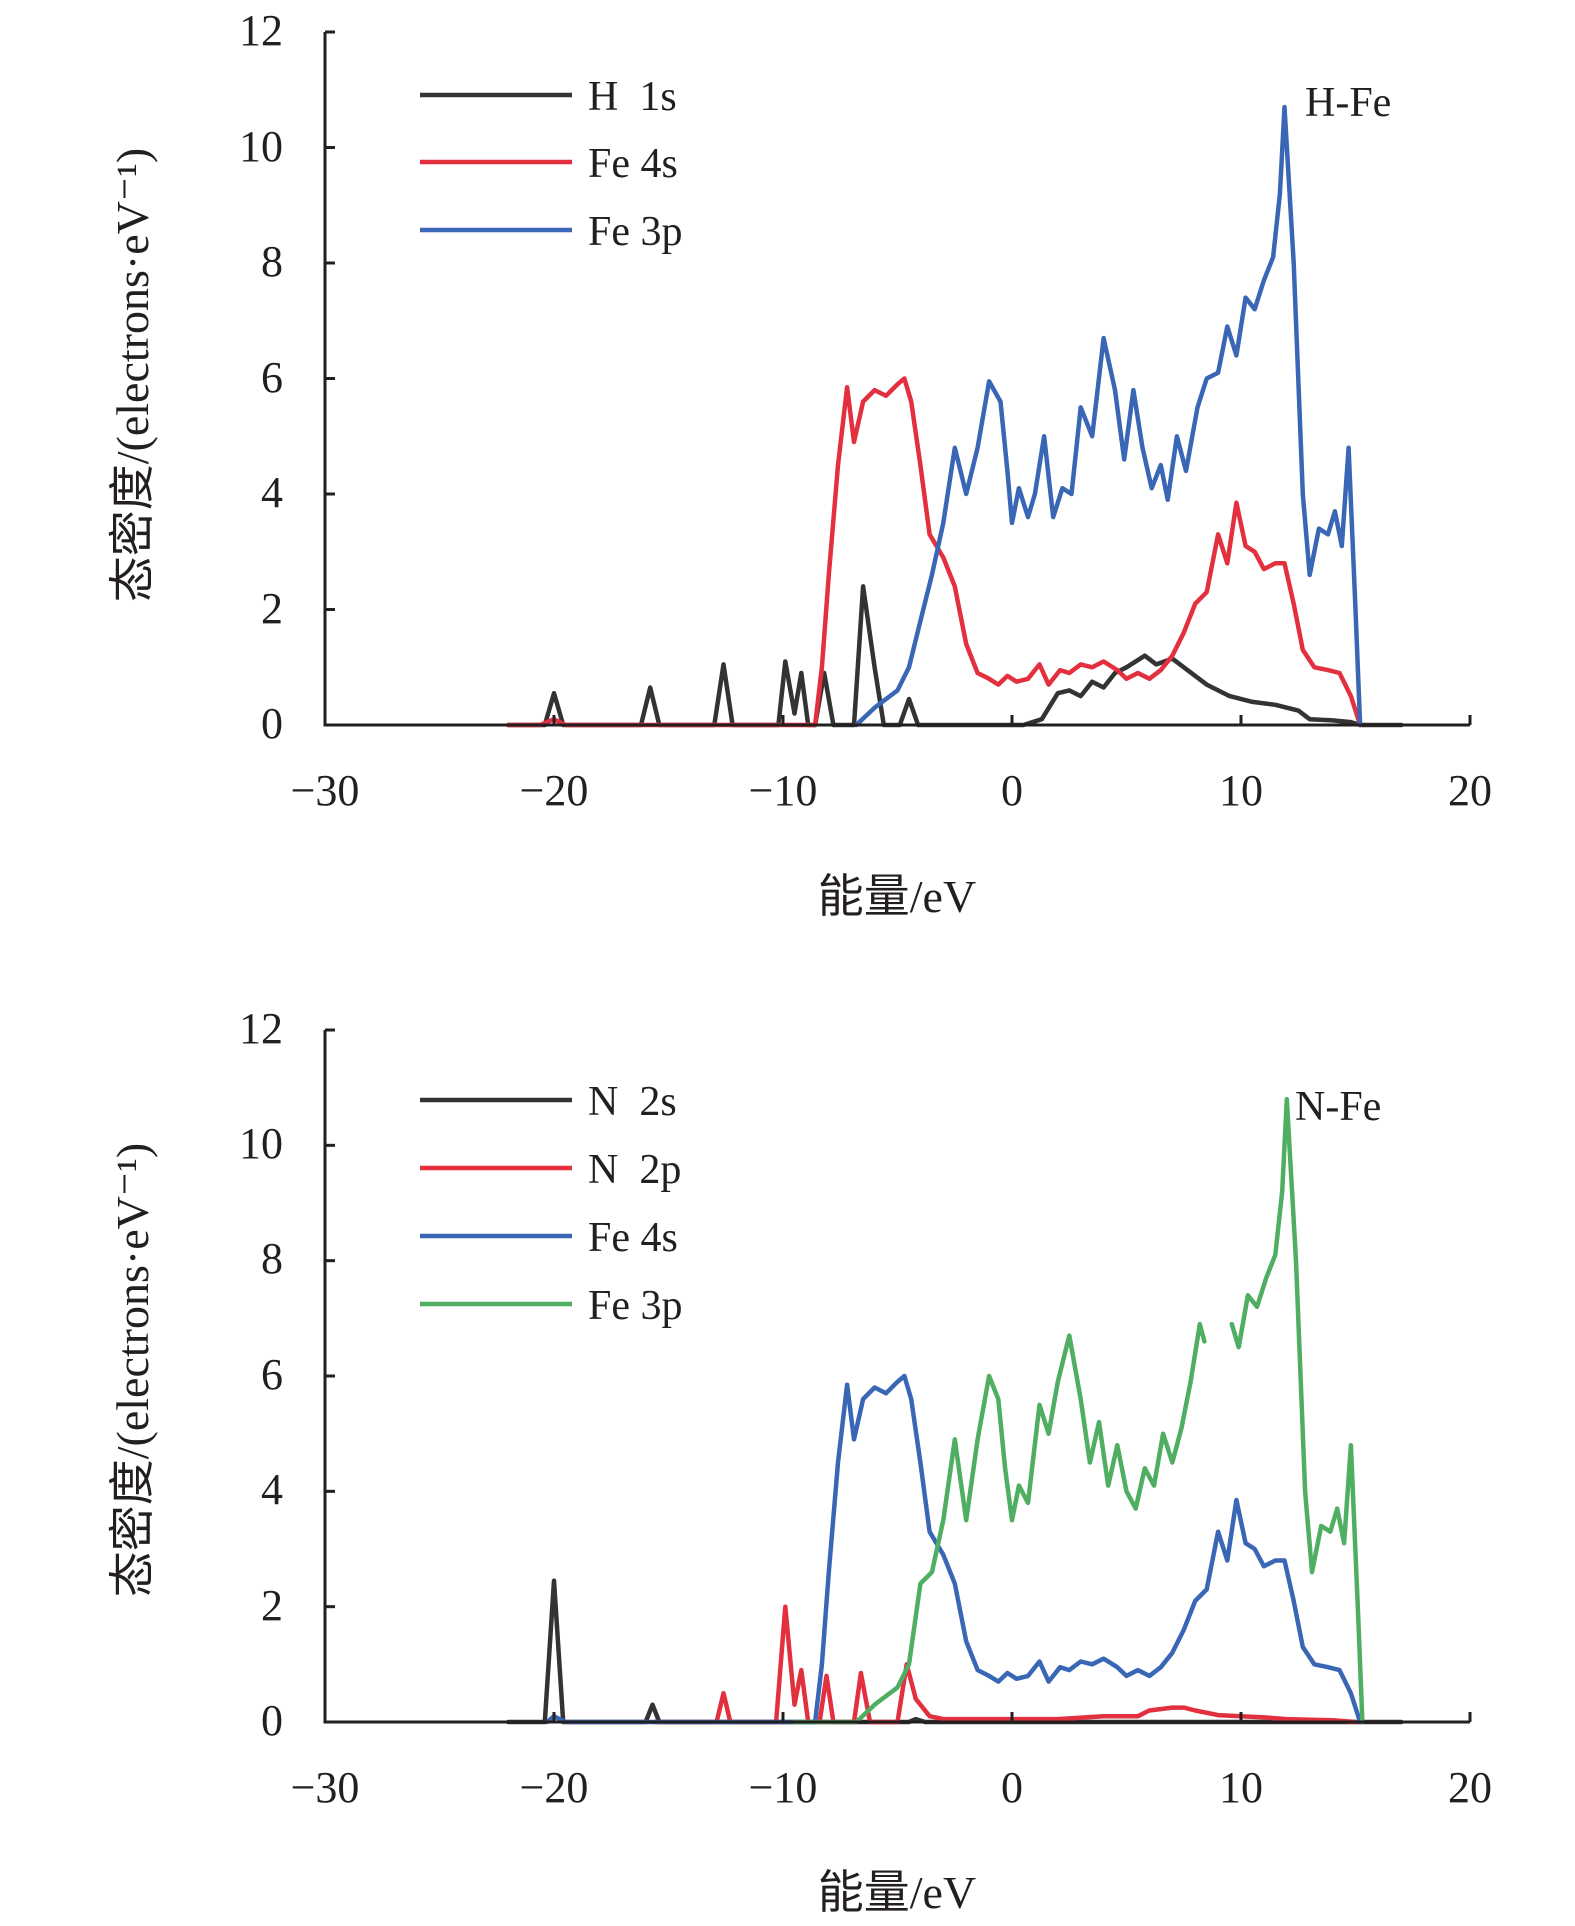 Image resolution: width=1575 pixels, height=1926 pixels. I want to click on legend: N 2s N 2p Fe 4s Fe 3p, so click(551, 1204).